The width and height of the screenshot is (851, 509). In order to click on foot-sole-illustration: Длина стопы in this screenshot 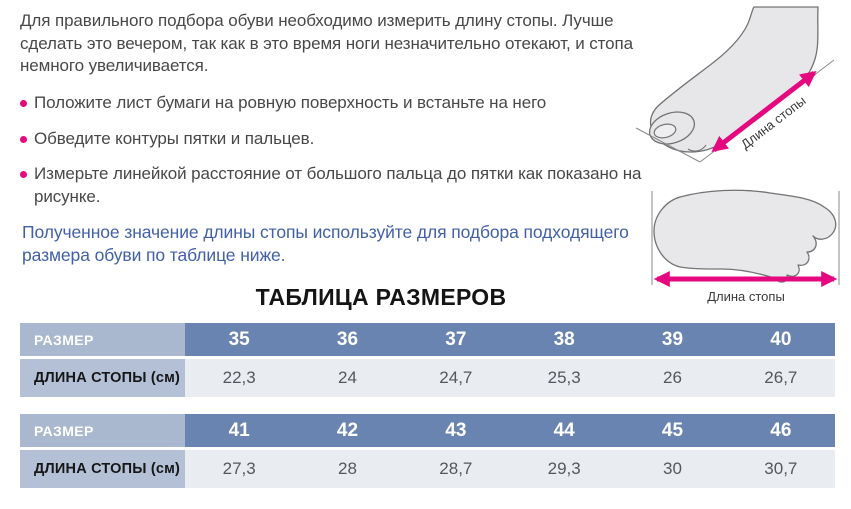, I will do `click(746, 245)`.